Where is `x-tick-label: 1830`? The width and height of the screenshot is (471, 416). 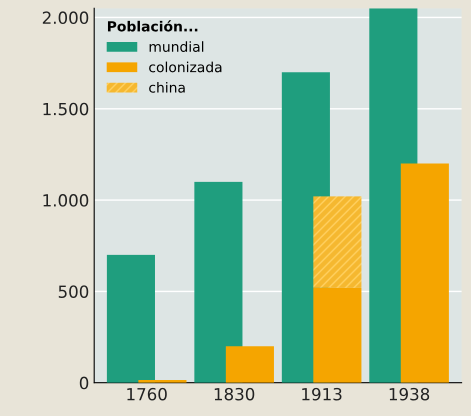 x-tick-label: 1830 is located at coordinates (234, 394).